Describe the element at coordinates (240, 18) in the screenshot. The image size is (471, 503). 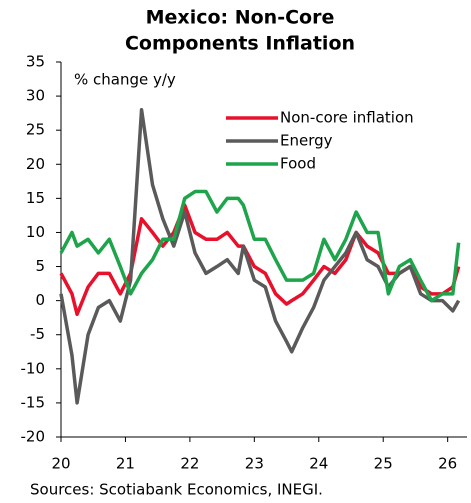
I see `chart-title: Mexico: Non-Core` at that location.